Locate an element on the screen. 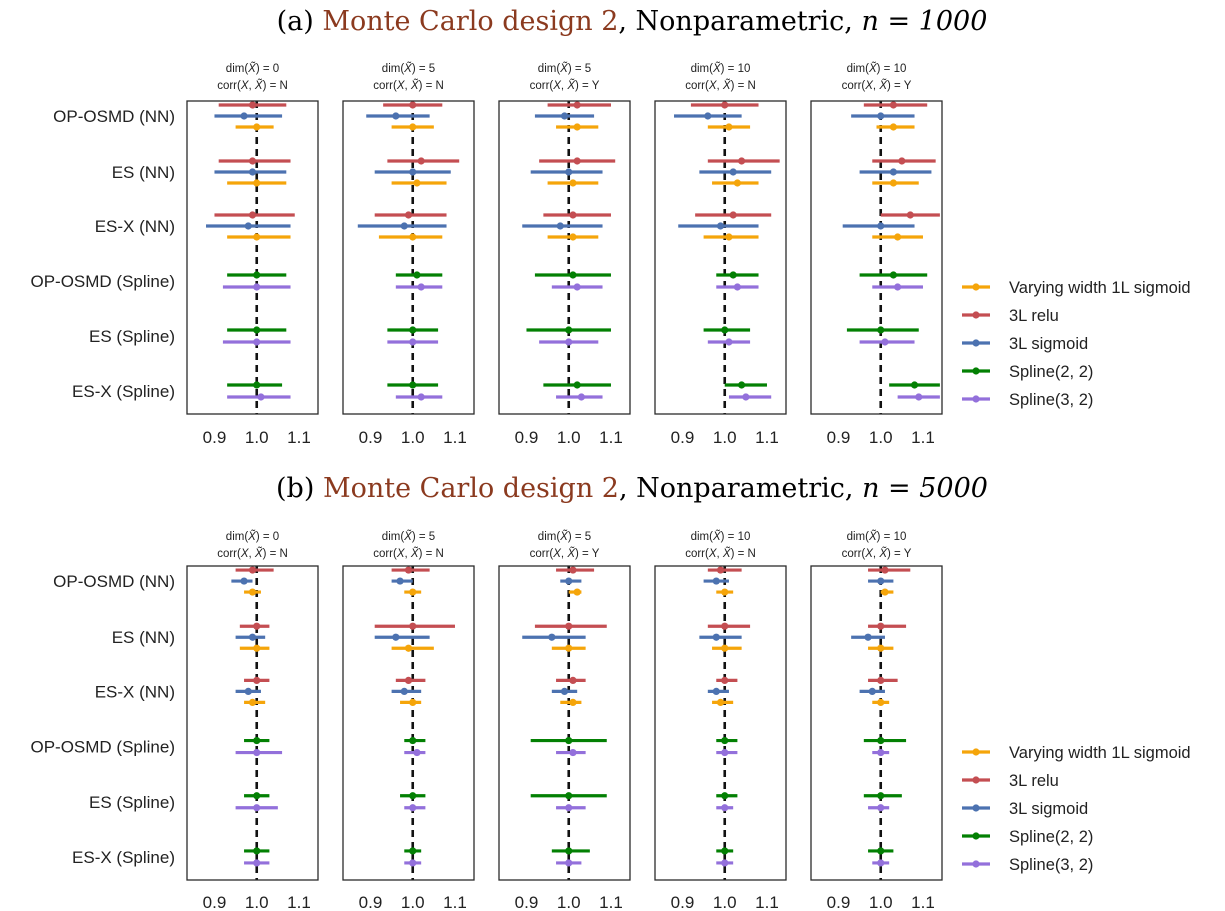  panel-dim-label: dim(X̃) = 5 is located at coordinates (564, 68).